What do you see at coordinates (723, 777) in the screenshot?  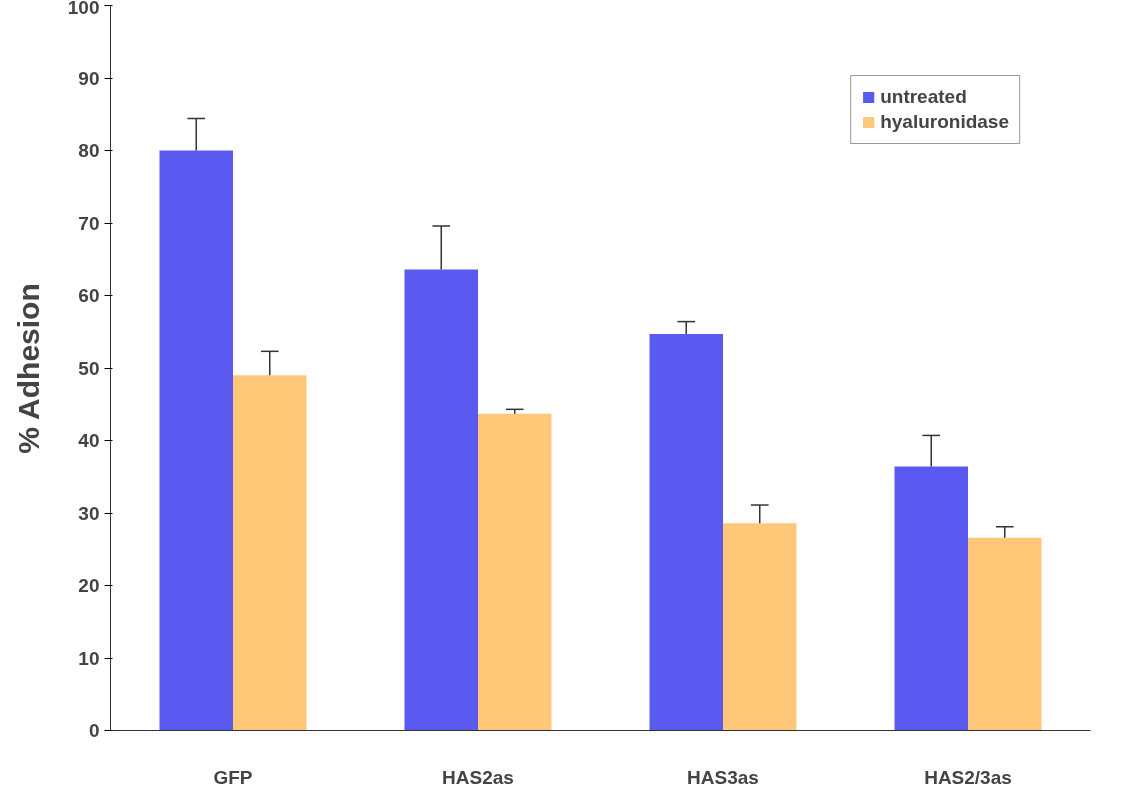 I see `x-tick-label: HAS3as` at bounding box center [723, 777].